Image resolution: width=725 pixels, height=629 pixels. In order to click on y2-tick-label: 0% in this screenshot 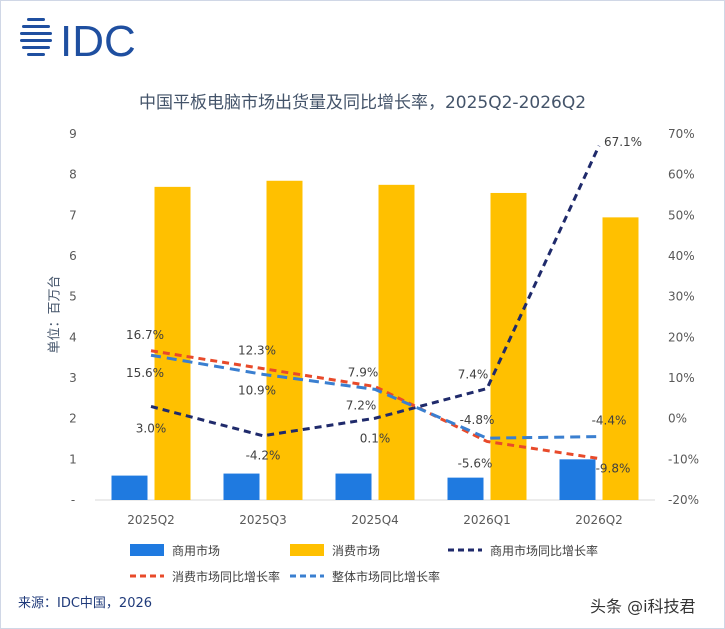, I will do `click(677, 419)`.